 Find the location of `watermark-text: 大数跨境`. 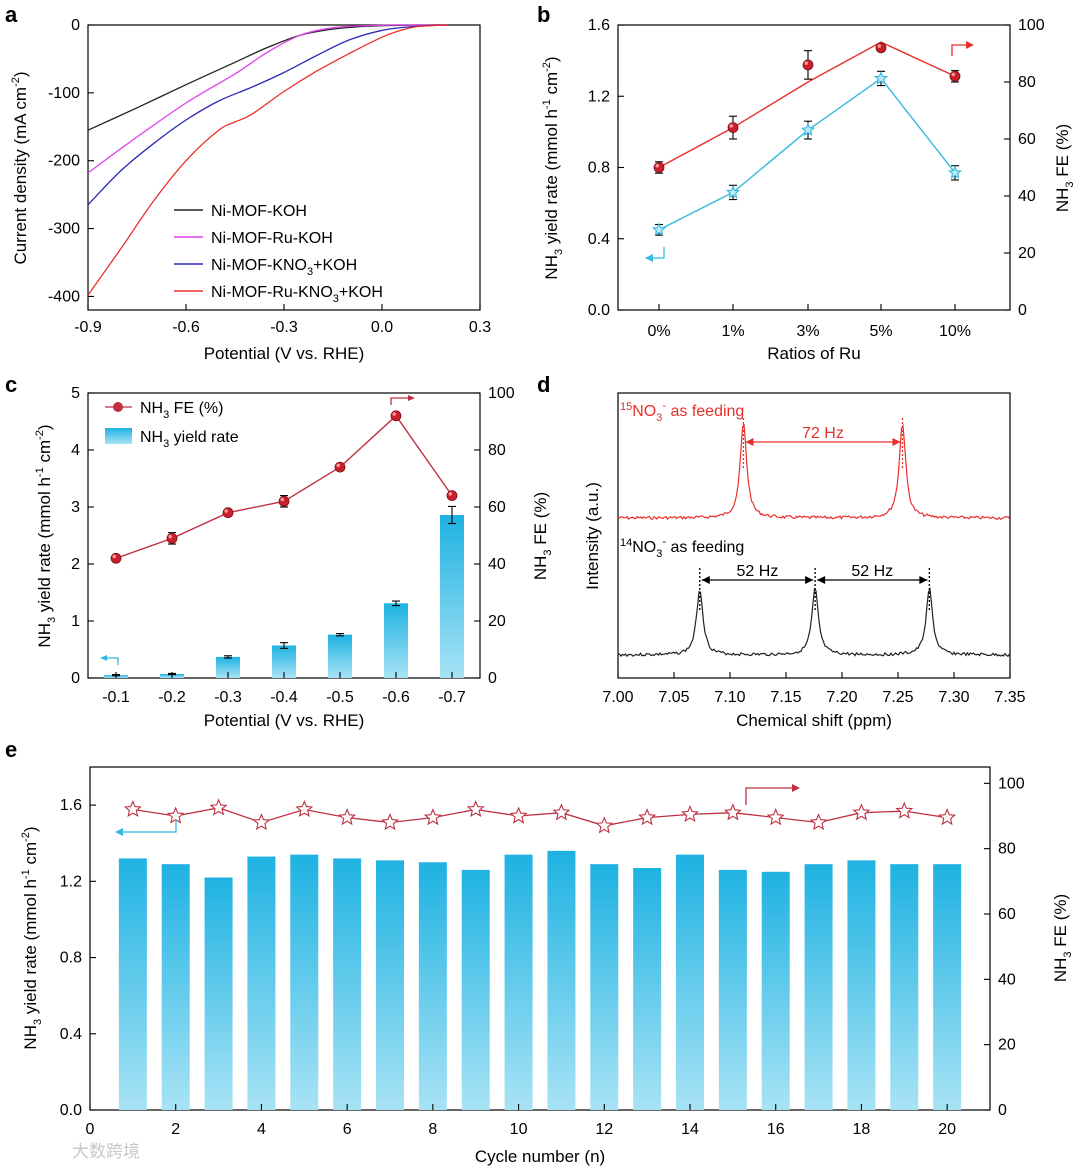

watermark-text: 大数跨境 is located at coordinates (106, 1151).